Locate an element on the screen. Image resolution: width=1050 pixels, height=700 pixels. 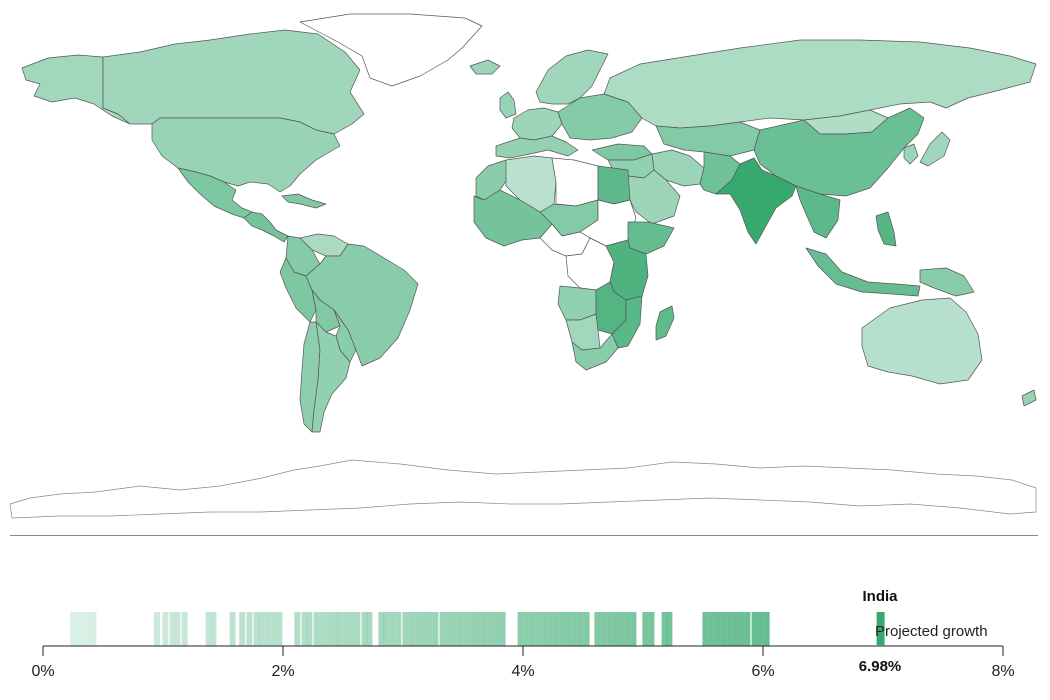
region-papua-new-guinea is located at coordinates (947, 282).